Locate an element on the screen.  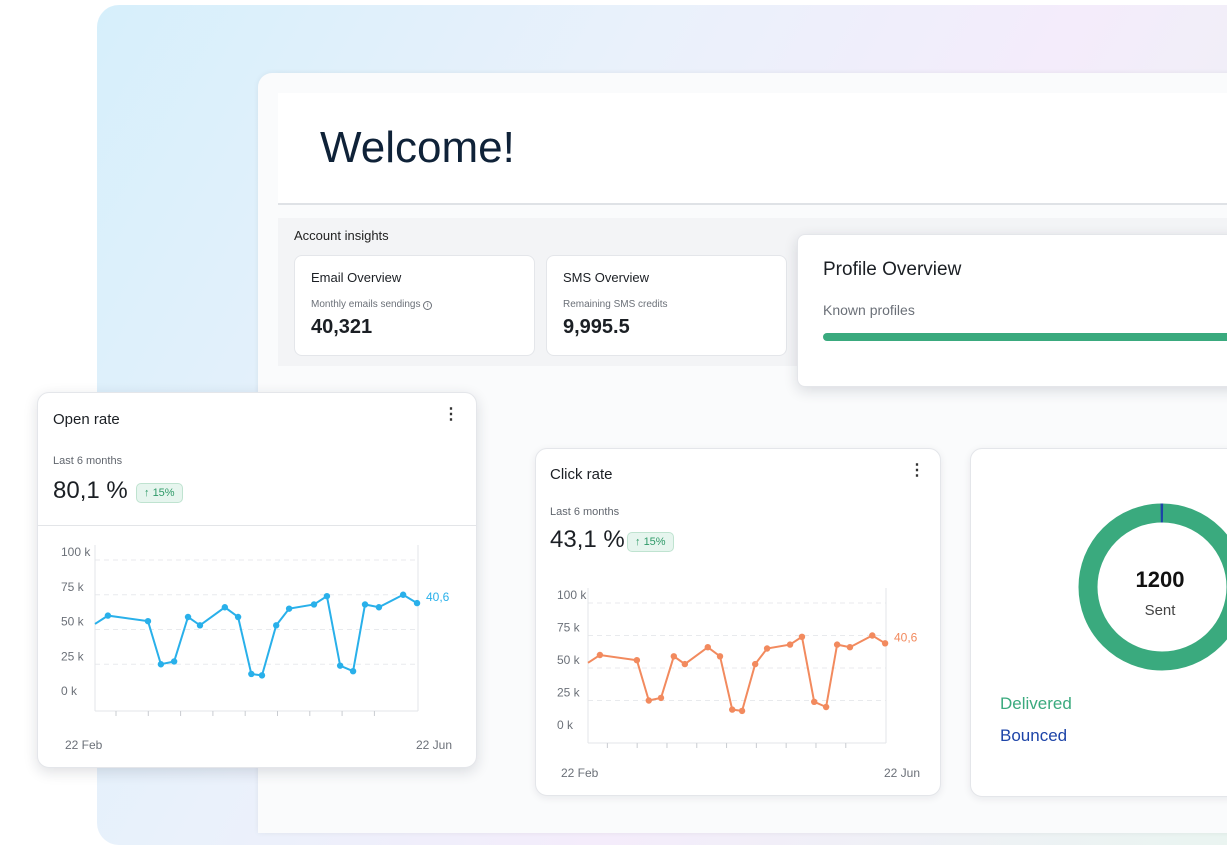
card-label: Monthly emails sendings i is located at coordinates (372, 304).